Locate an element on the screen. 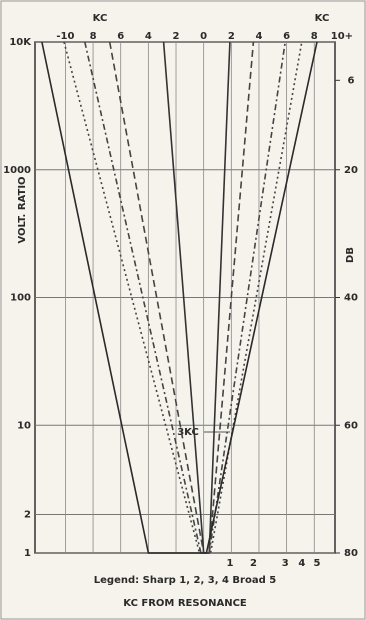 This screenshot has height=620, width=366. series-label: 4 is located at coordinates (301, 563).